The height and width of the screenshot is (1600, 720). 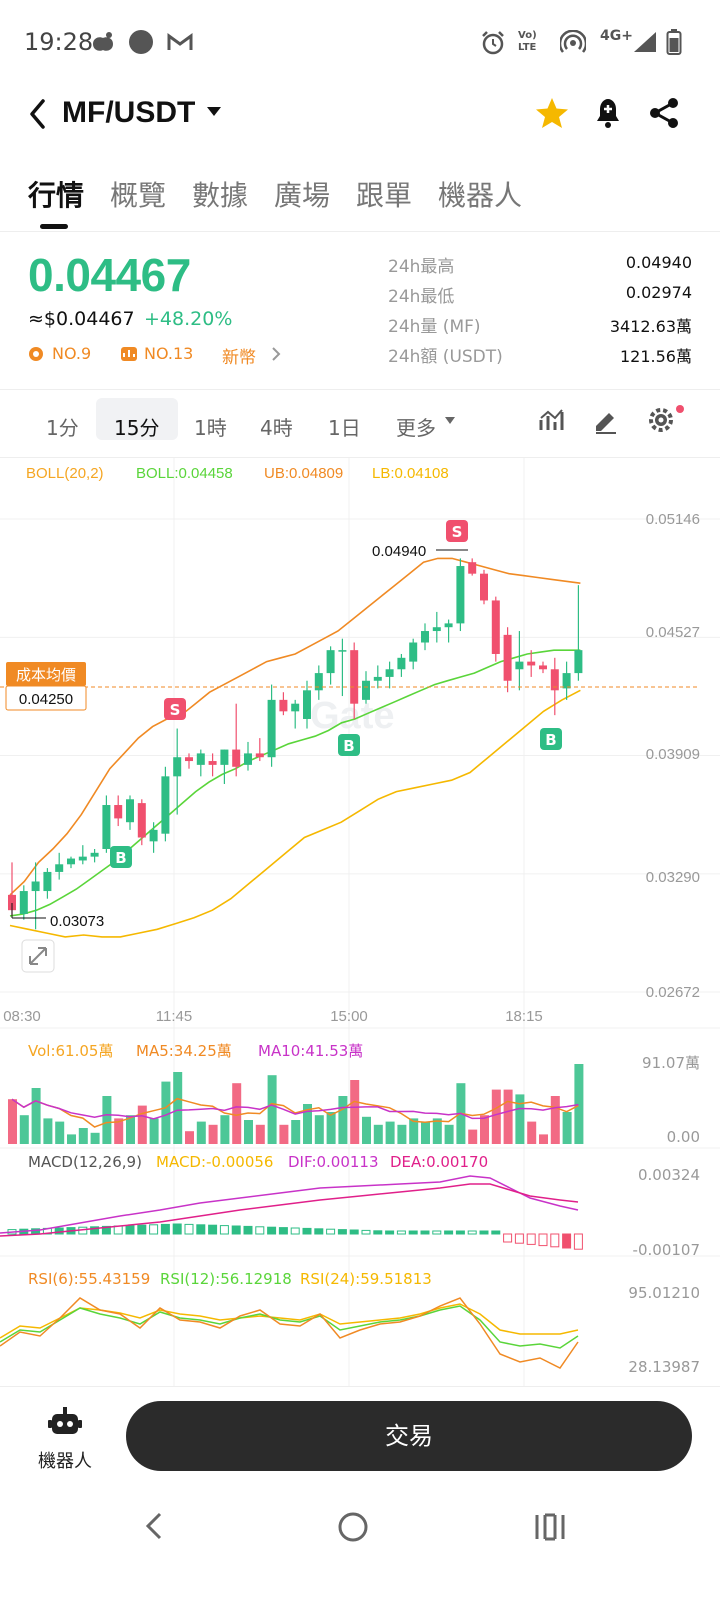 I want to click on timeframe-1h: 1時, so click(x=210, y=428).